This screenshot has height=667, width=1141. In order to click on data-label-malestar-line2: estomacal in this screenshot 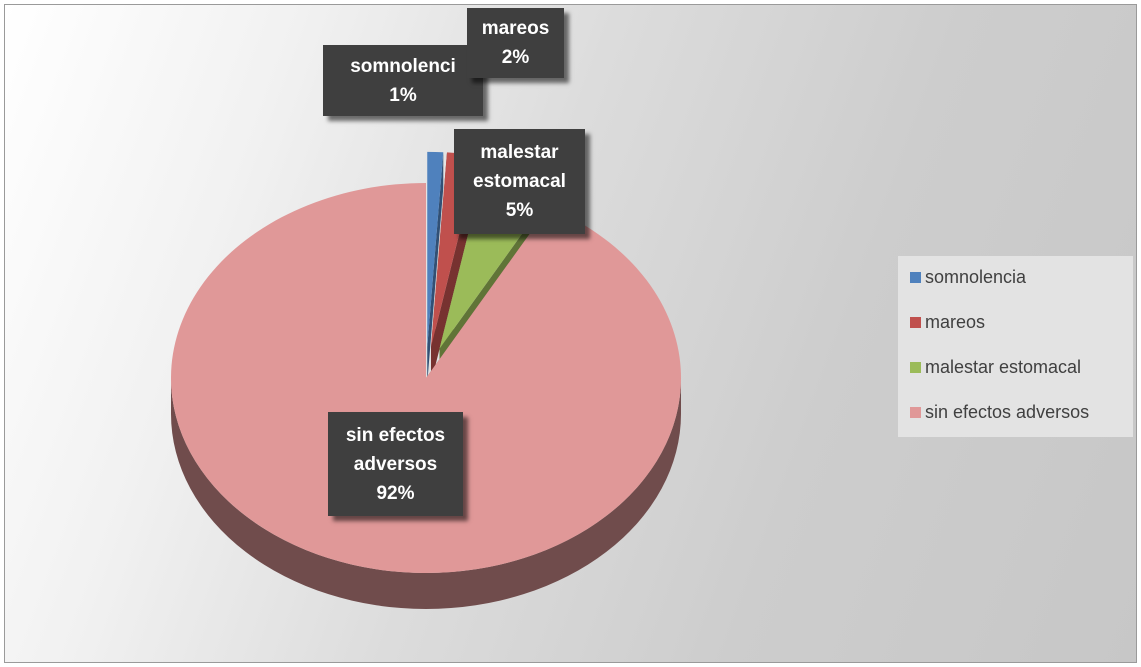, I will do `click(519, 181)`.